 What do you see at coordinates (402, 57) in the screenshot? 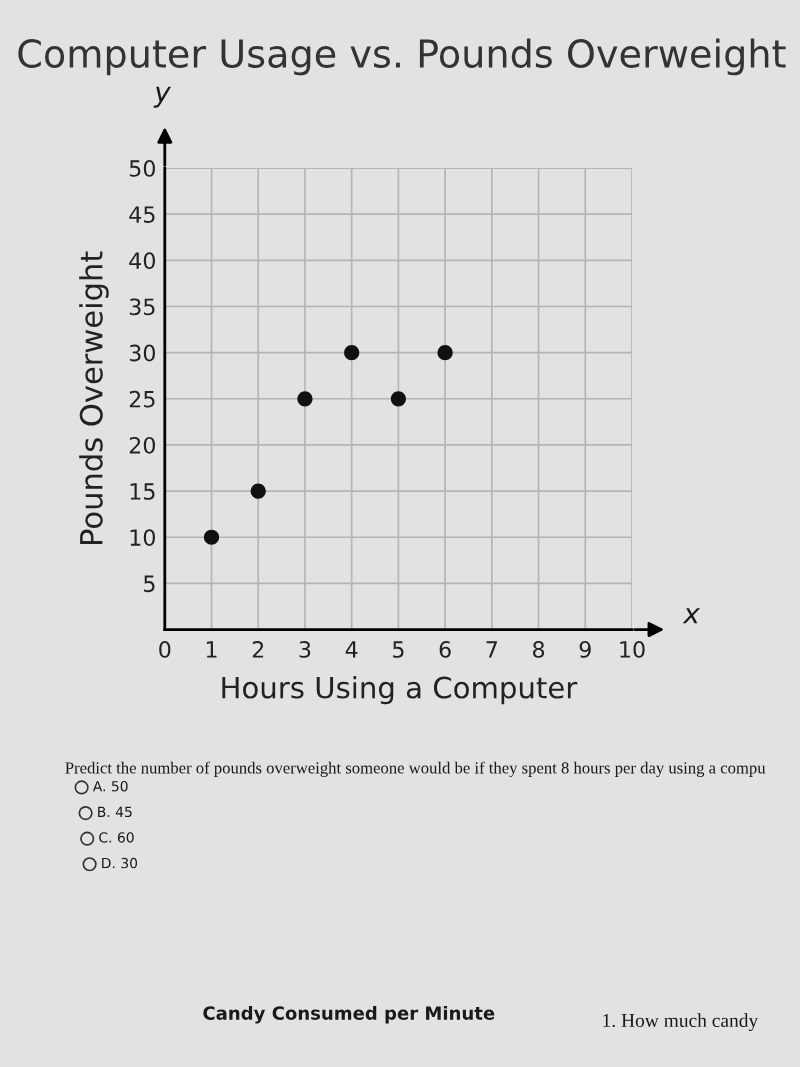
I see `chart-title: Computer Usage vs. Pounds Overweight` at bounding box center [402, 57].